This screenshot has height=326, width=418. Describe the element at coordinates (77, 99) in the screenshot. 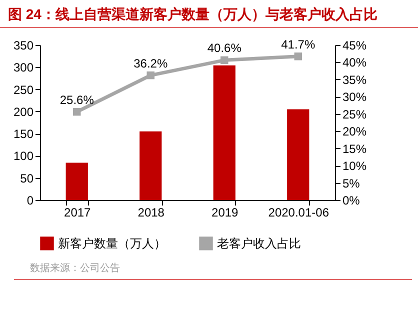

I see `data-label: 25.6%` at that location.